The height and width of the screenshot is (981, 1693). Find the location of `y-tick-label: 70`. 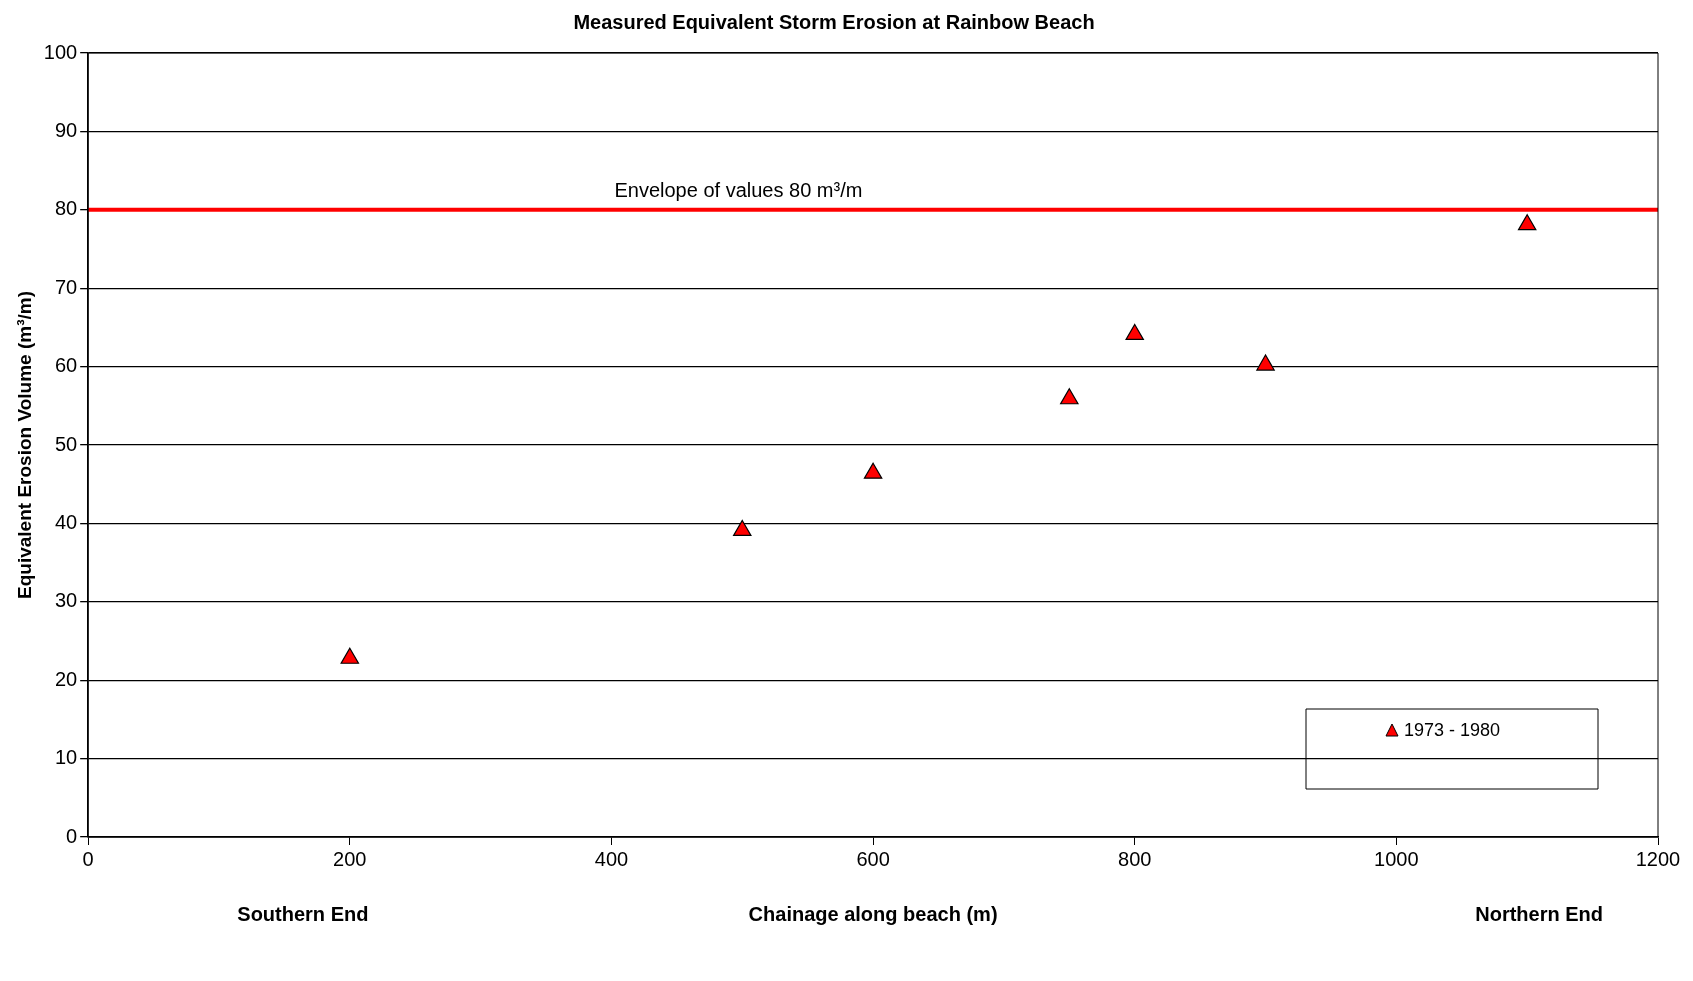

y-tick-label: 70 is located at coordinates (66, 286).